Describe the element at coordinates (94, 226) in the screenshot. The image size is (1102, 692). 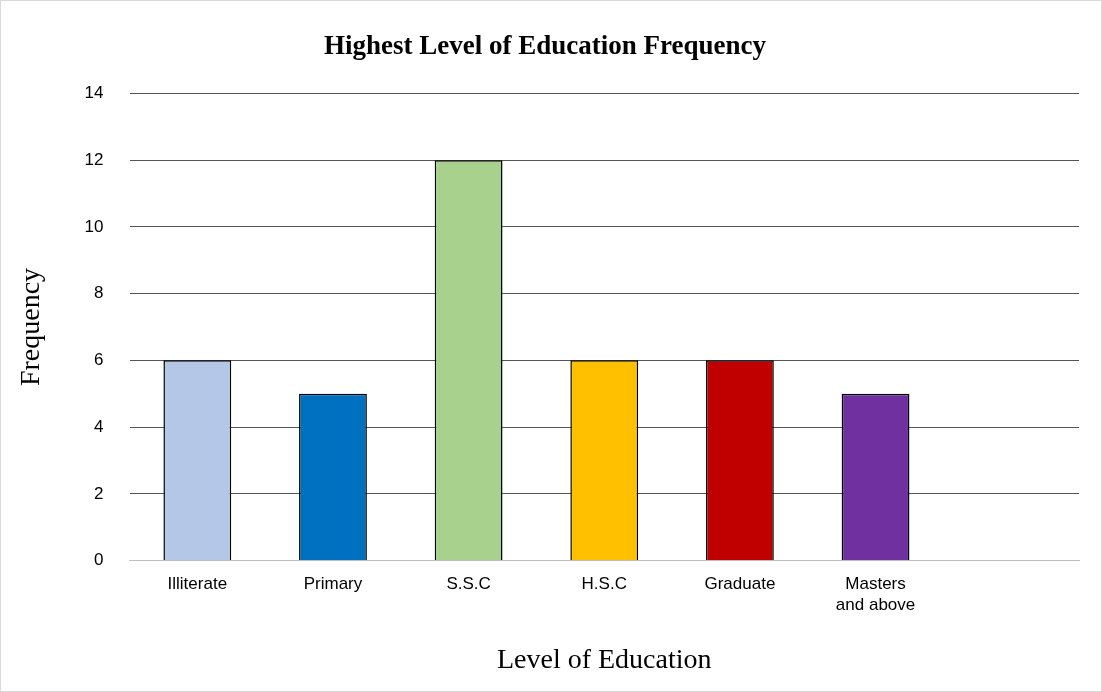
I see `y-tick-label: 10` at that location.